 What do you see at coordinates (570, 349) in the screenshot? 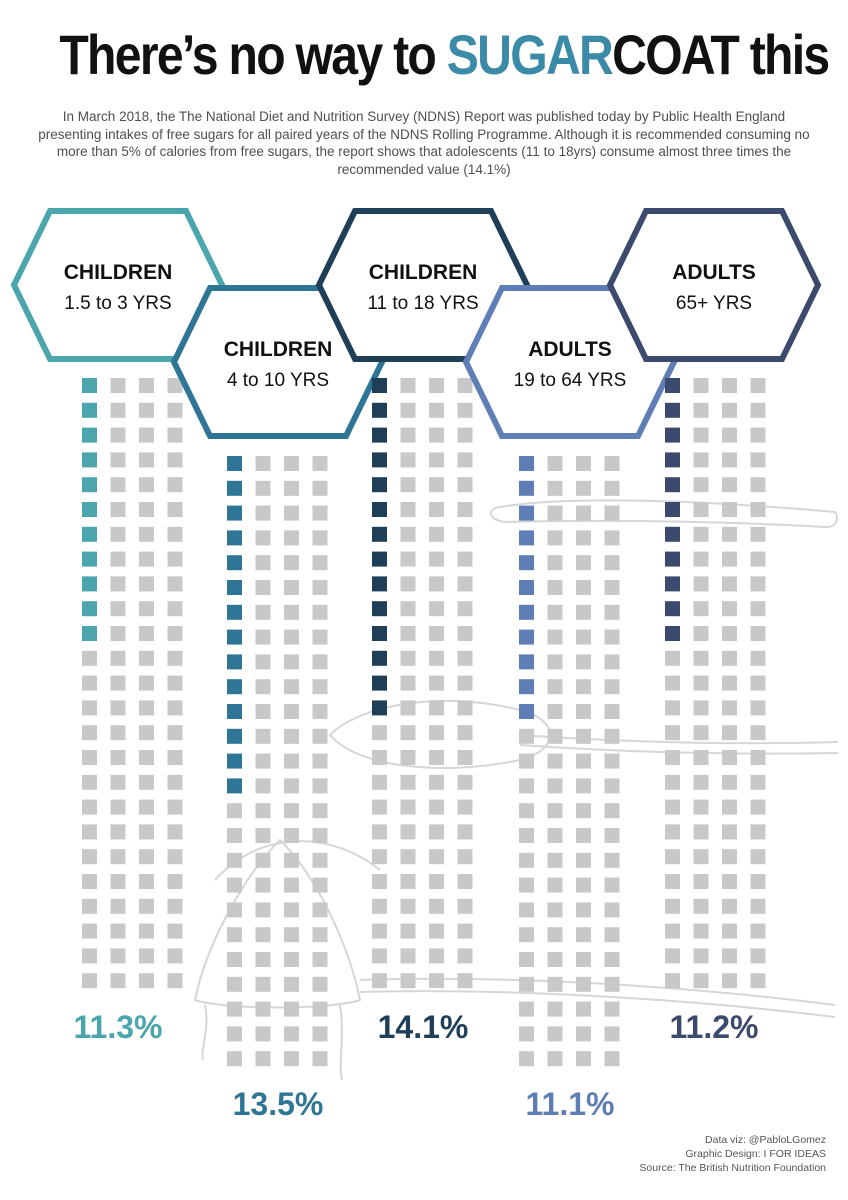
I see `group-category-label: ADULTS` at bounding box center [570, 349].